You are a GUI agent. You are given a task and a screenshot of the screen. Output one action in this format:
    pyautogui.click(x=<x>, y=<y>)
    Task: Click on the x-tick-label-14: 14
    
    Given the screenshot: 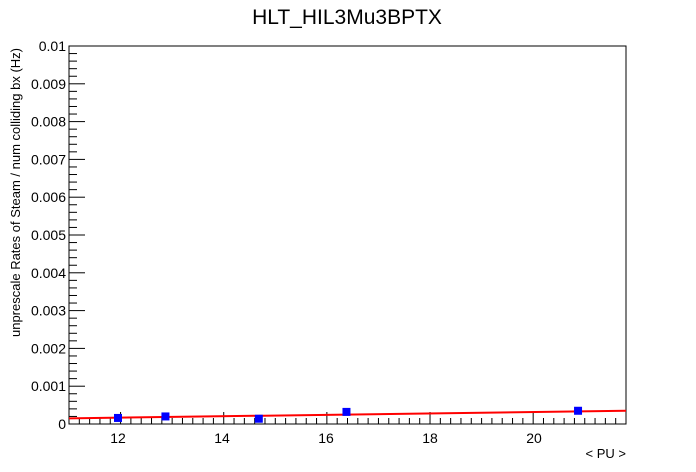 What is the action you would take?
    pyautogui.click(x=222, y=438)
    